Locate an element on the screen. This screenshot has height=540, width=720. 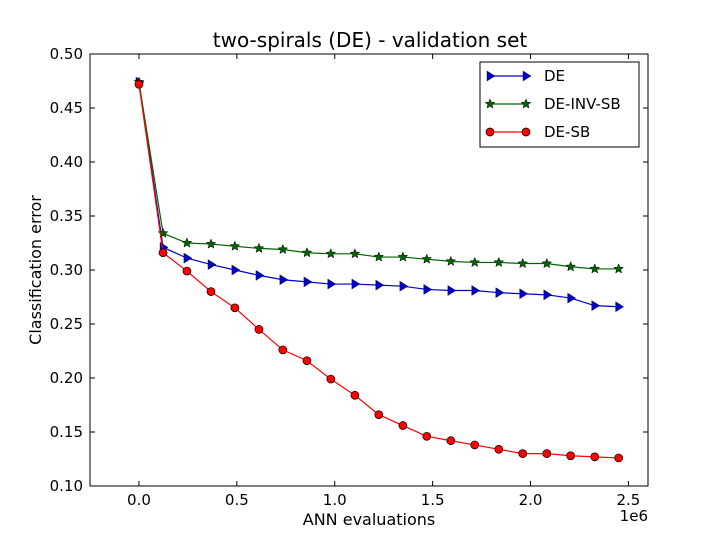
y-tick-label: 0.25 is located at coordinates (66, 324).